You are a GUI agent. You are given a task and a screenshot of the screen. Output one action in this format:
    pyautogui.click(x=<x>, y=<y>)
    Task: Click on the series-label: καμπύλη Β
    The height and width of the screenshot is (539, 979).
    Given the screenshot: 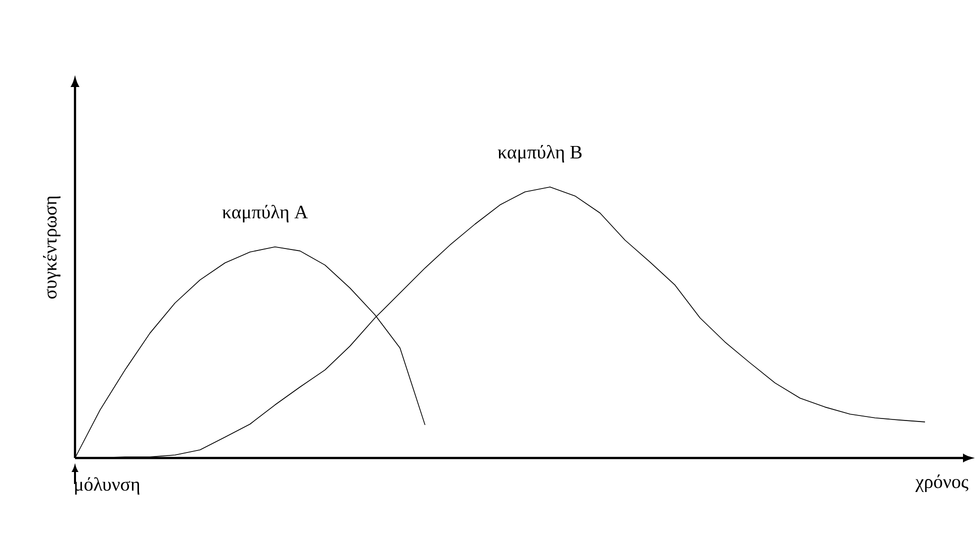 What is the action you would take?
    pyautogui.click(x=540, y=153)
    